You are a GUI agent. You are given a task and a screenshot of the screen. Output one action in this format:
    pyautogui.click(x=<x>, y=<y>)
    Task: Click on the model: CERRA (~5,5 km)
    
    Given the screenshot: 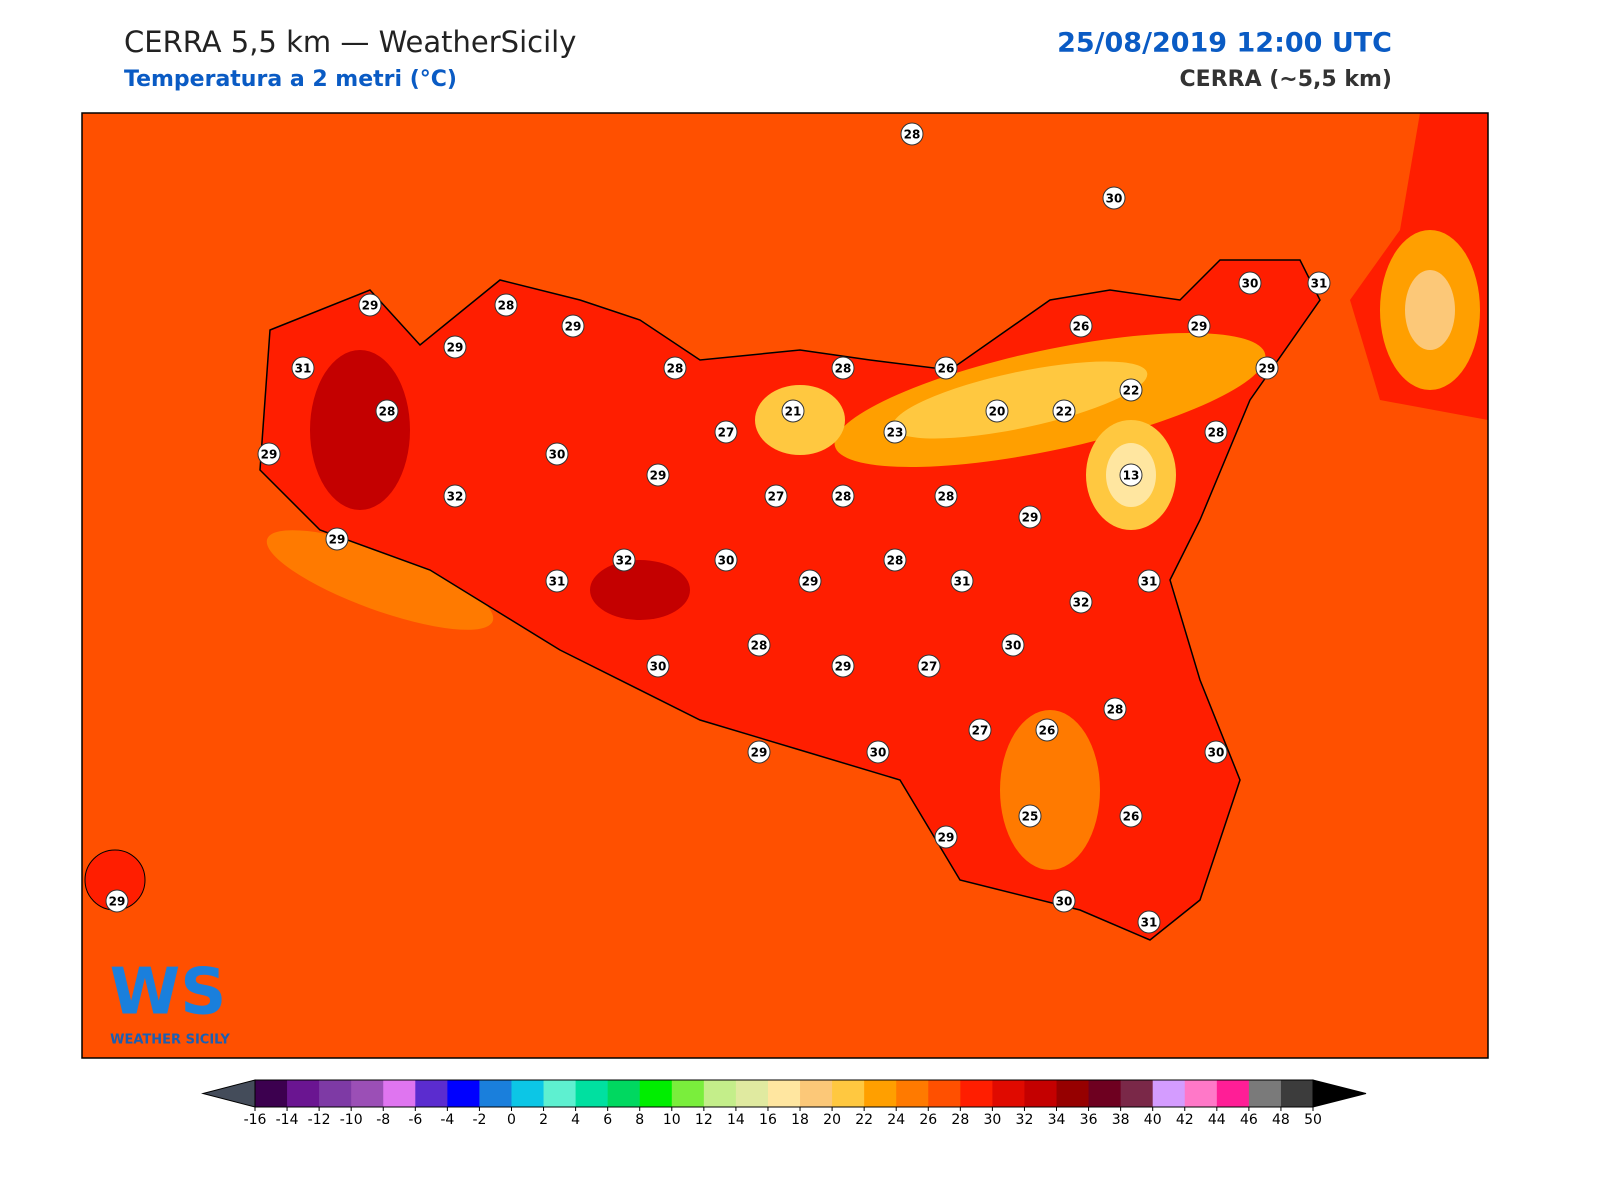 What is the action you would take?
    pyautogui.click(x=1286, y=79)
    